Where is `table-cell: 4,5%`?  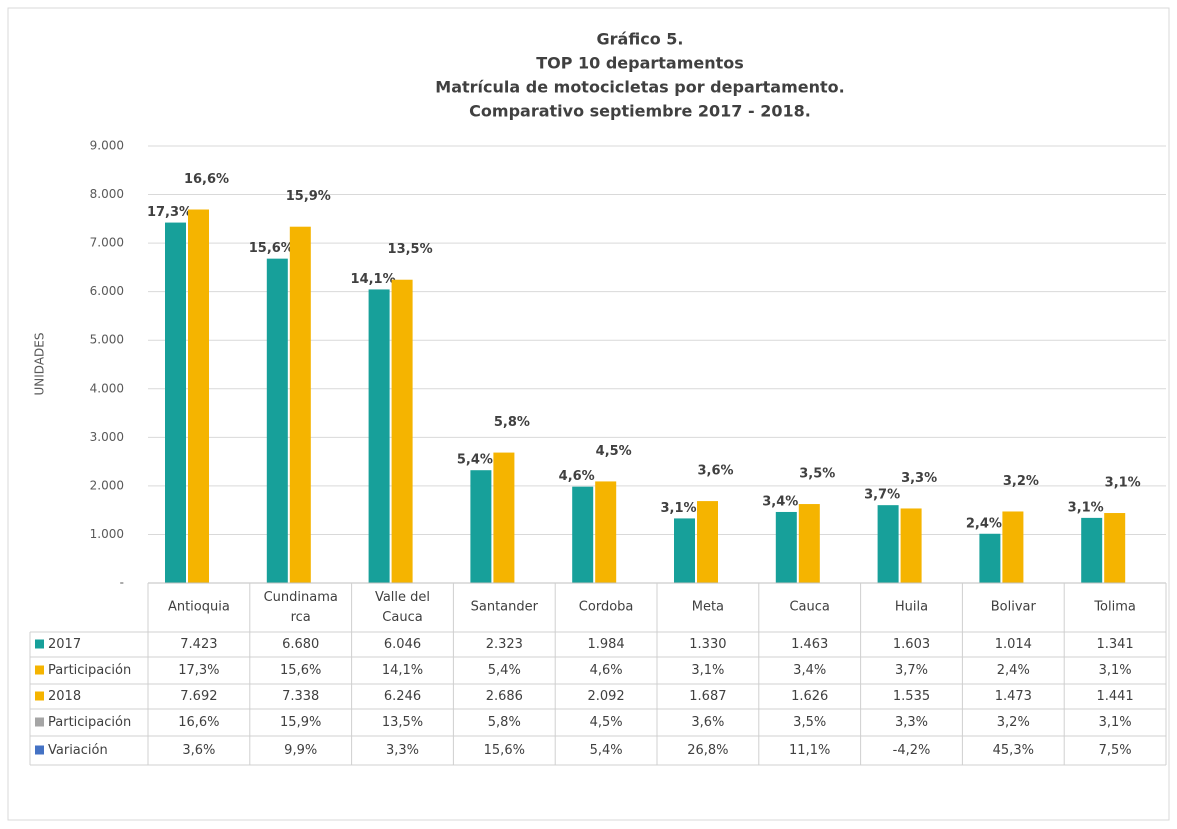 table-cell: 4,5% is located at coordinates (606, 722).